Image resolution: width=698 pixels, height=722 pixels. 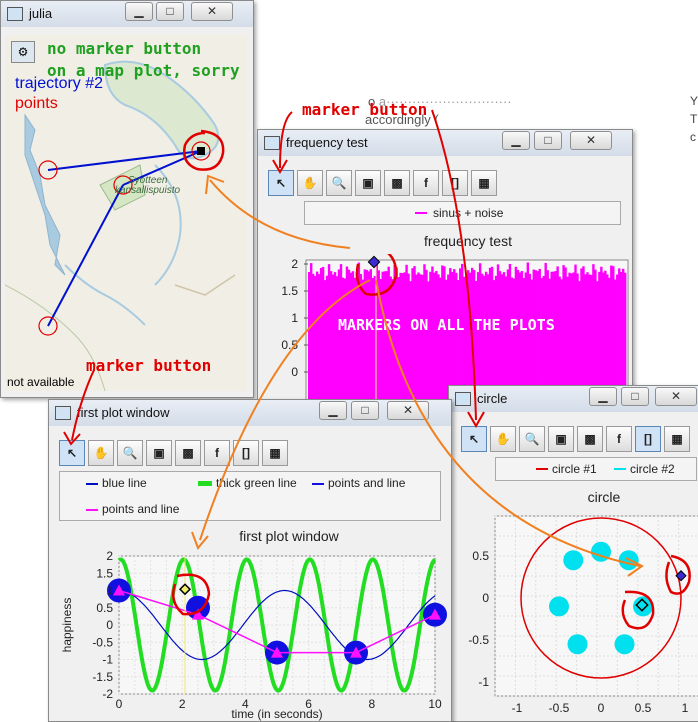 I want to click on x-tick-label: 2, so click(x=182, y=704).